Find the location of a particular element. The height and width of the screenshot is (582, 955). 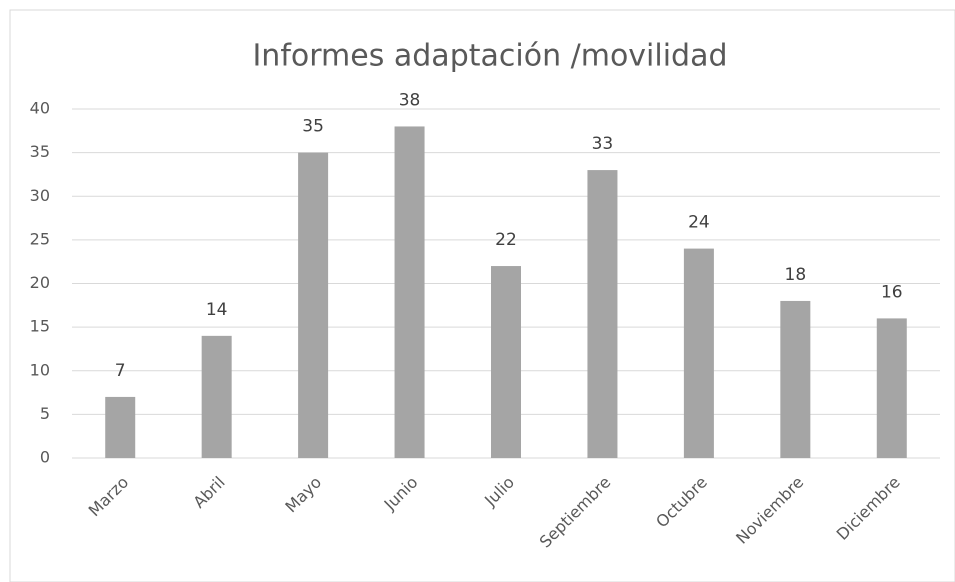

data-label: 33 is located at coordinates (603, 144).